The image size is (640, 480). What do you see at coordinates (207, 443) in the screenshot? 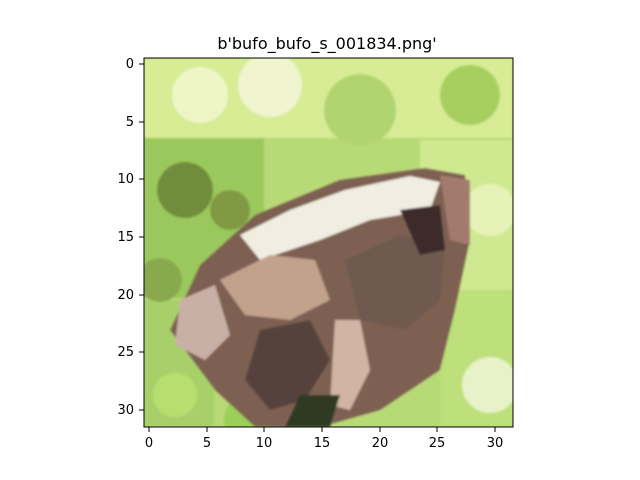
I see `x-tick-label-5: 5` at bounding box center [207, 443].